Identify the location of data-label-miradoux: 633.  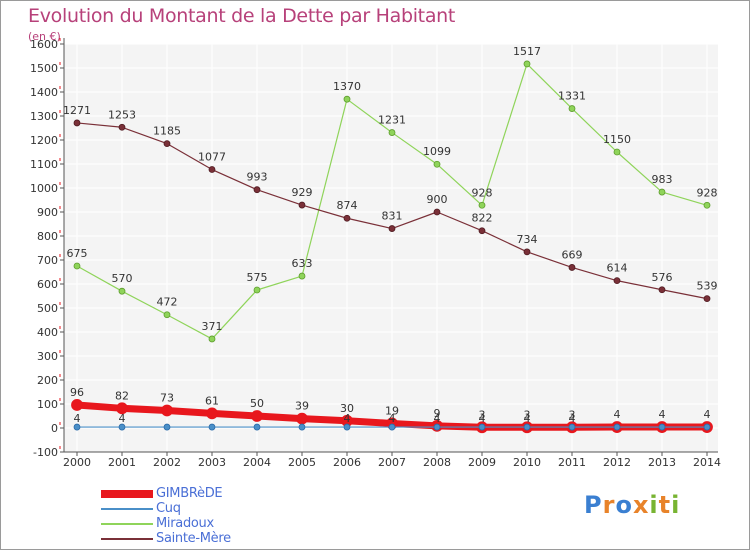
(302, 263).